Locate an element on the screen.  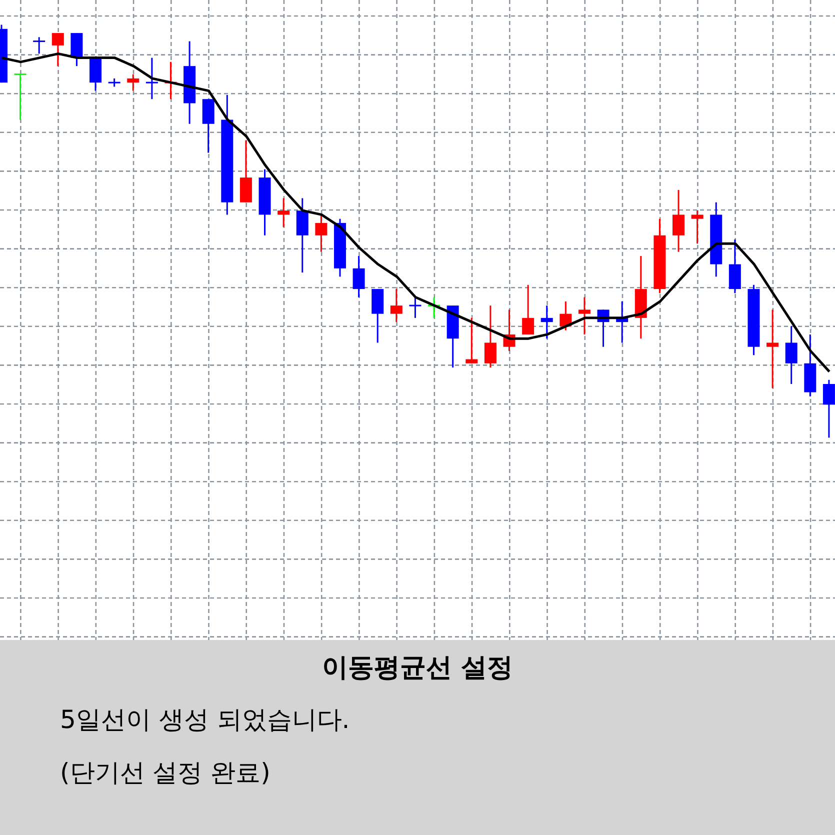
text: 5일선이 생성 되었습니다. is located at coordinates (205, 720).